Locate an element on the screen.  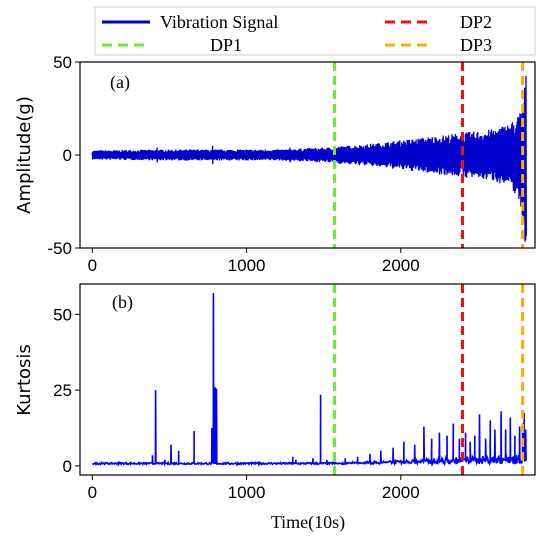
panel-a-xtick-label: 1000 is located at coordinates (247, 265).